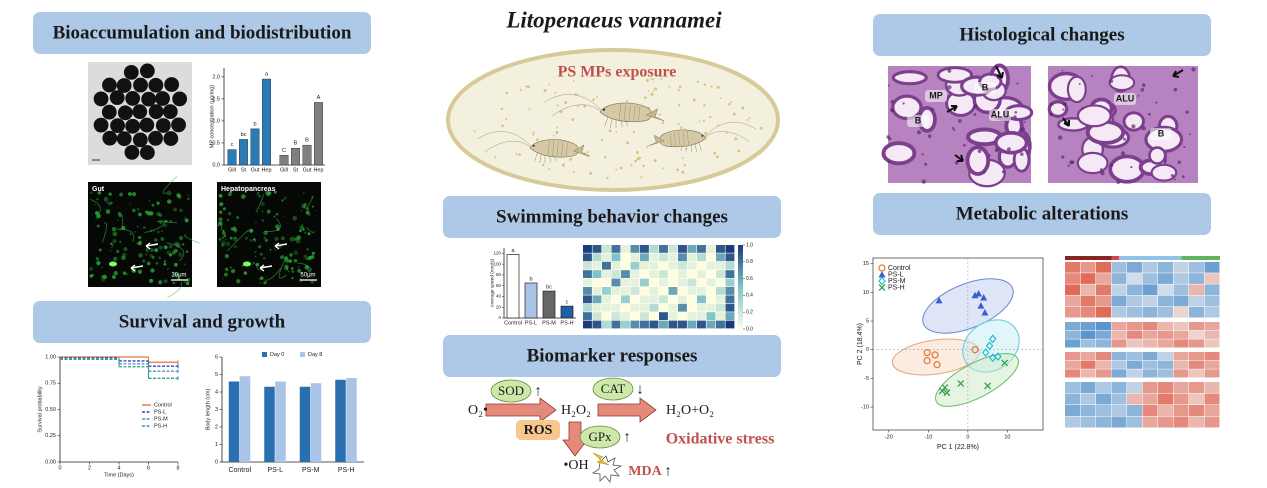  What do you see at coordinates (284, 170) in the screenshot?
I see `x-tick-label: Gill` at bounding box center [284, 170].